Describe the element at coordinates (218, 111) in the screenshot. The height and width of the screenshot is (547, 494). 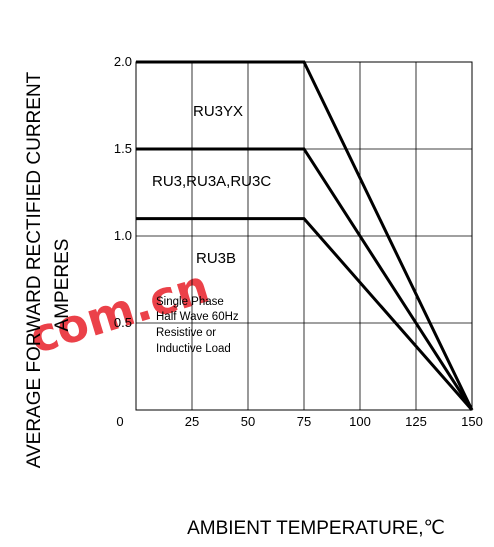
I see `label-ru3yx: RU3YX` at that location.